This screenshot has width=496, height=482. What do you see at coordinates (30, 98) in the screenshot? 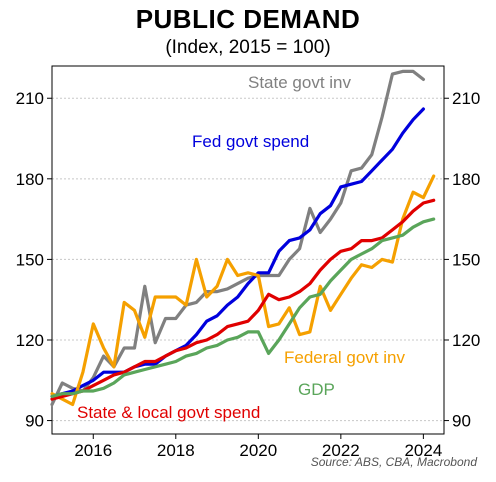
I see `y-tick-label-left: 210` at bounding box center [30, 98].